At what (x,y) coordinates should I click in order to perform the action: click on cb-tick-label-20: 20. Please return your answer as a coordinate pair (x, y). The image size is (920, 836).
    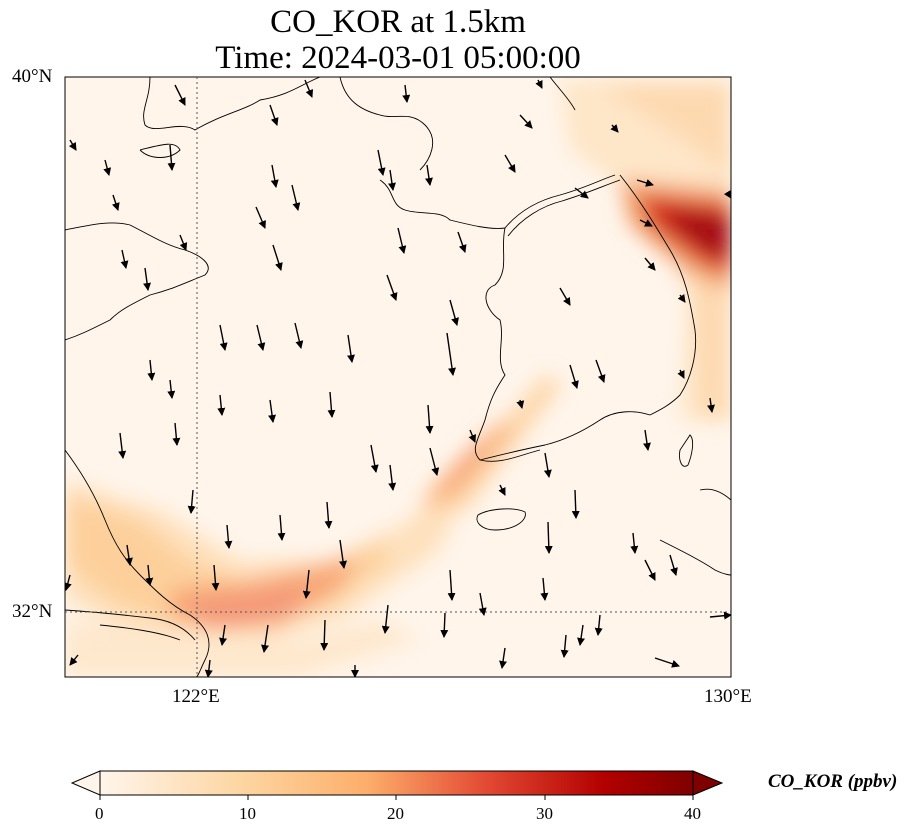
    Looking at the image, I should click on (395, 813).